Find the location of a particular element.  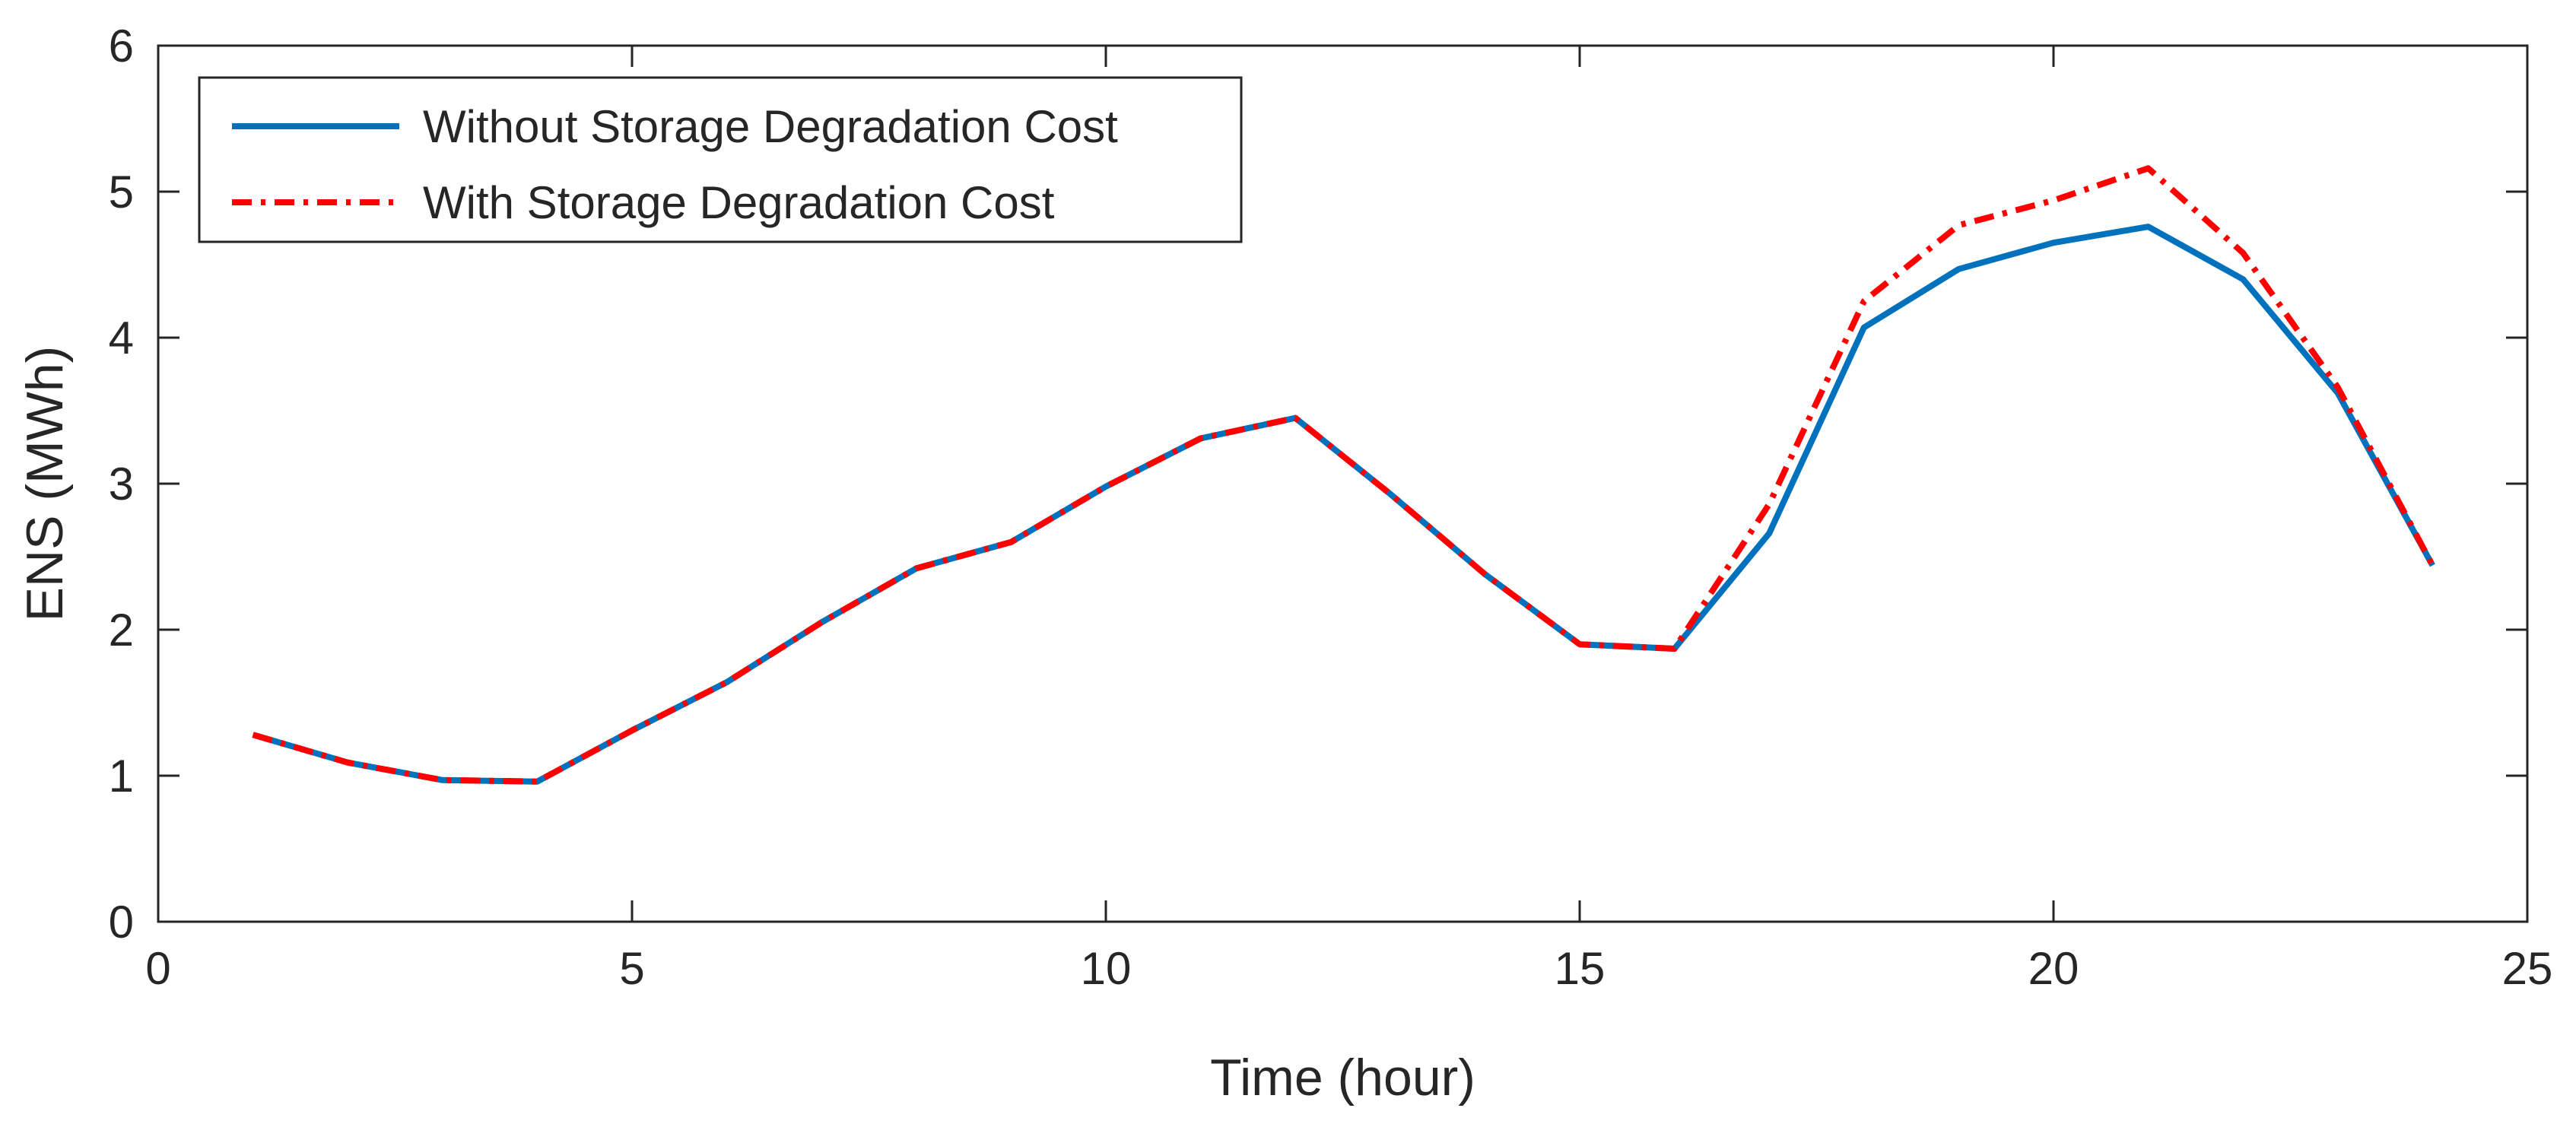

legend-label-without-degradation: Without Storage Degradation Cost is located at coordinates (770, 126).